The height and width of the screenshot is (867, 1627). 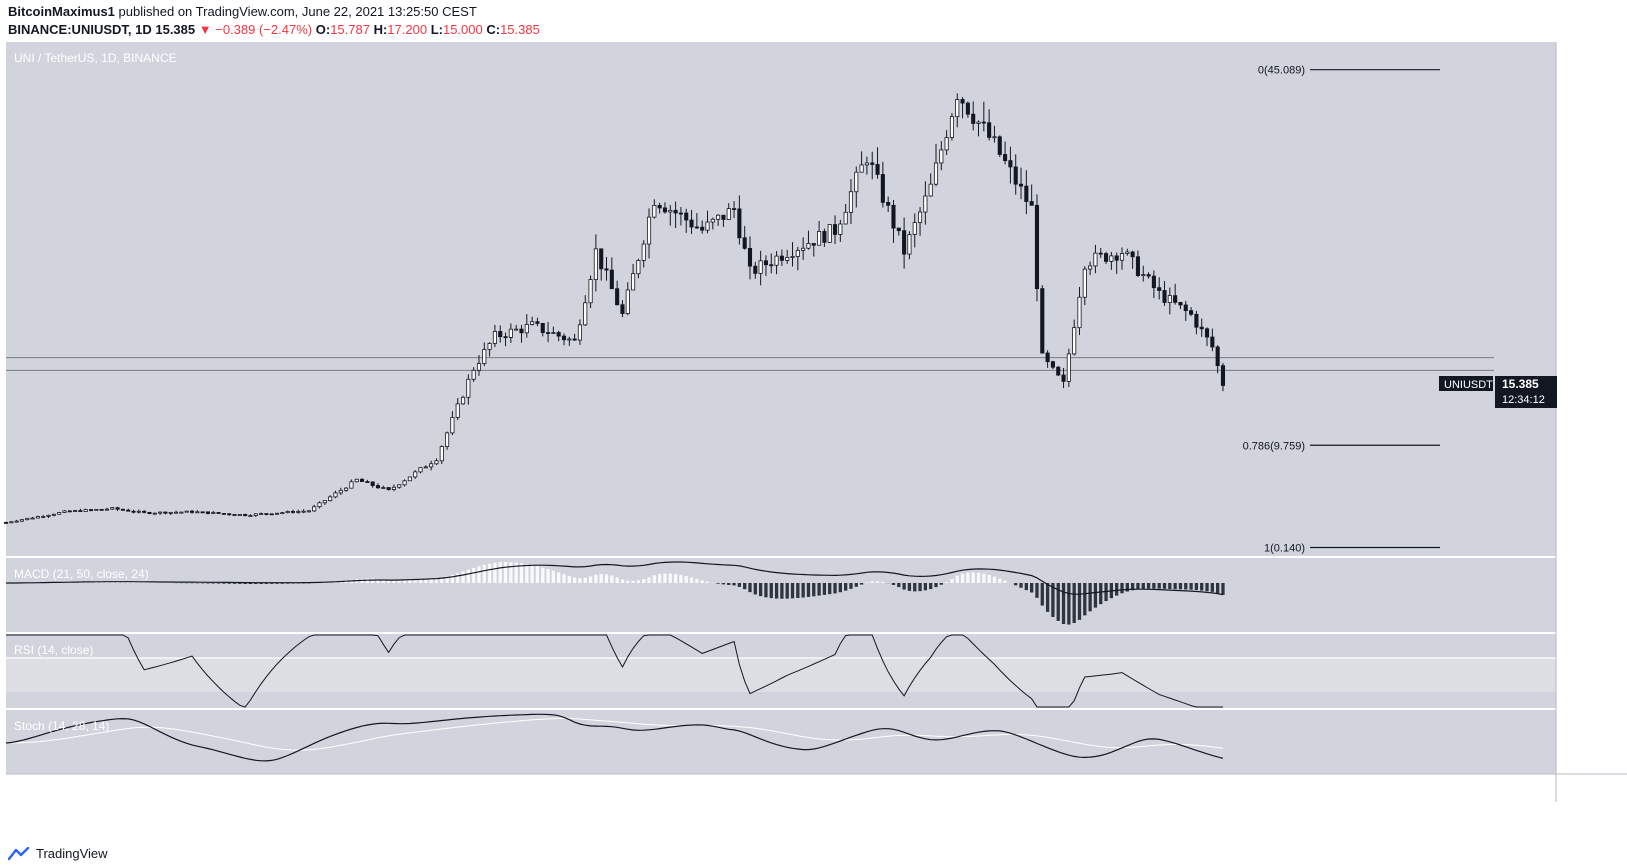 What do you see at coordinates (61, 11) in the screenshot?
I see `author-name: BitcoinMaximus1` at bounding box center [61, 11].